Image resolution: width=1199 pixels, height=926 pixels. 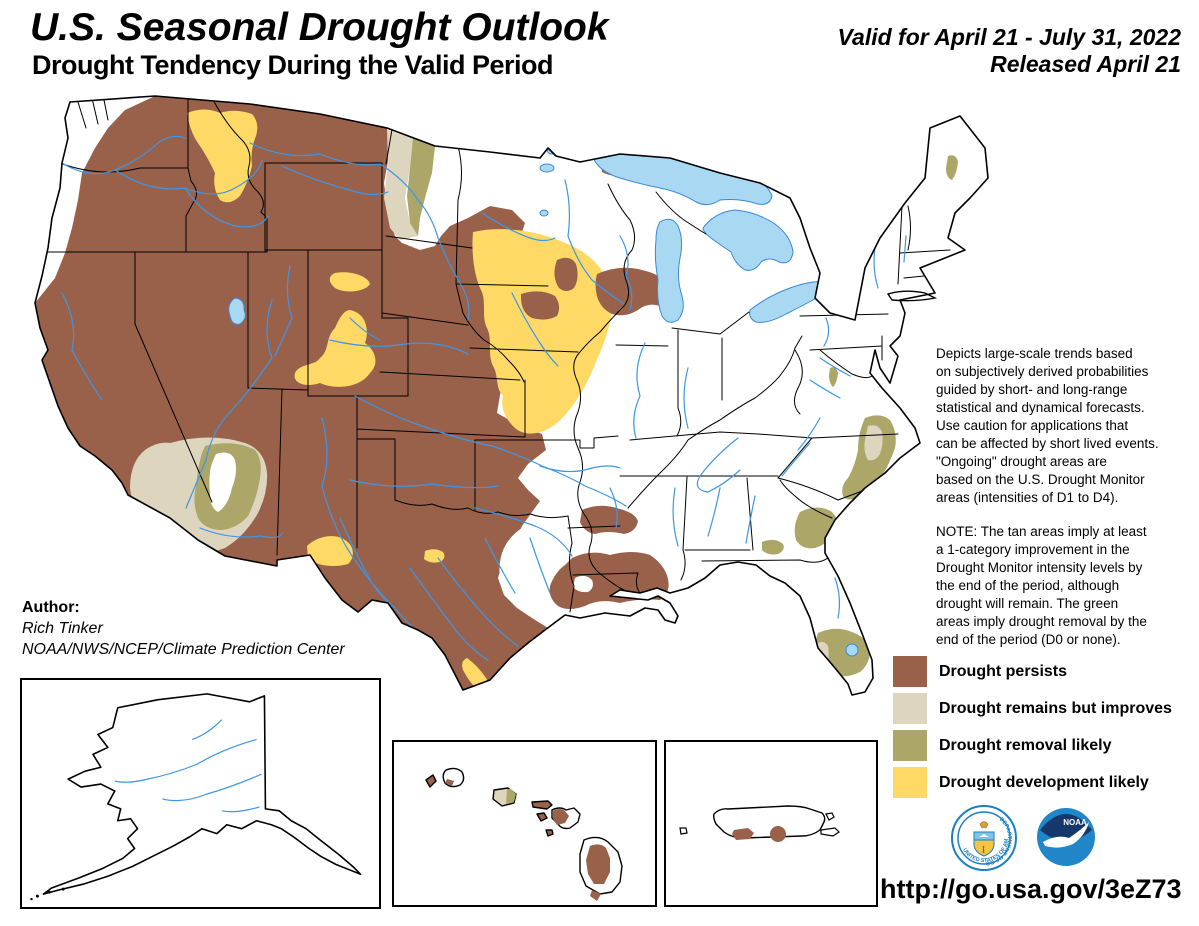 What do you see at coordinates (910, 745) in the screenshot?
I see `legend-swatch-removal` at bounding box center [910, 745].